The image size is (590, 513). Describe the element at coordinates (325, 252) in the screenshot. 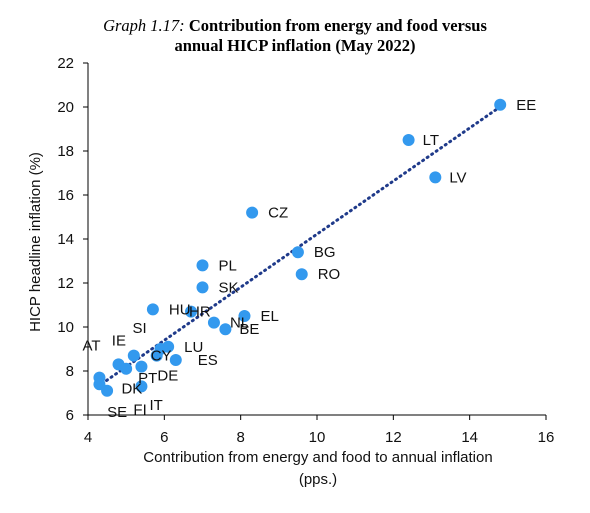

I see `point-label: BG` at that location.